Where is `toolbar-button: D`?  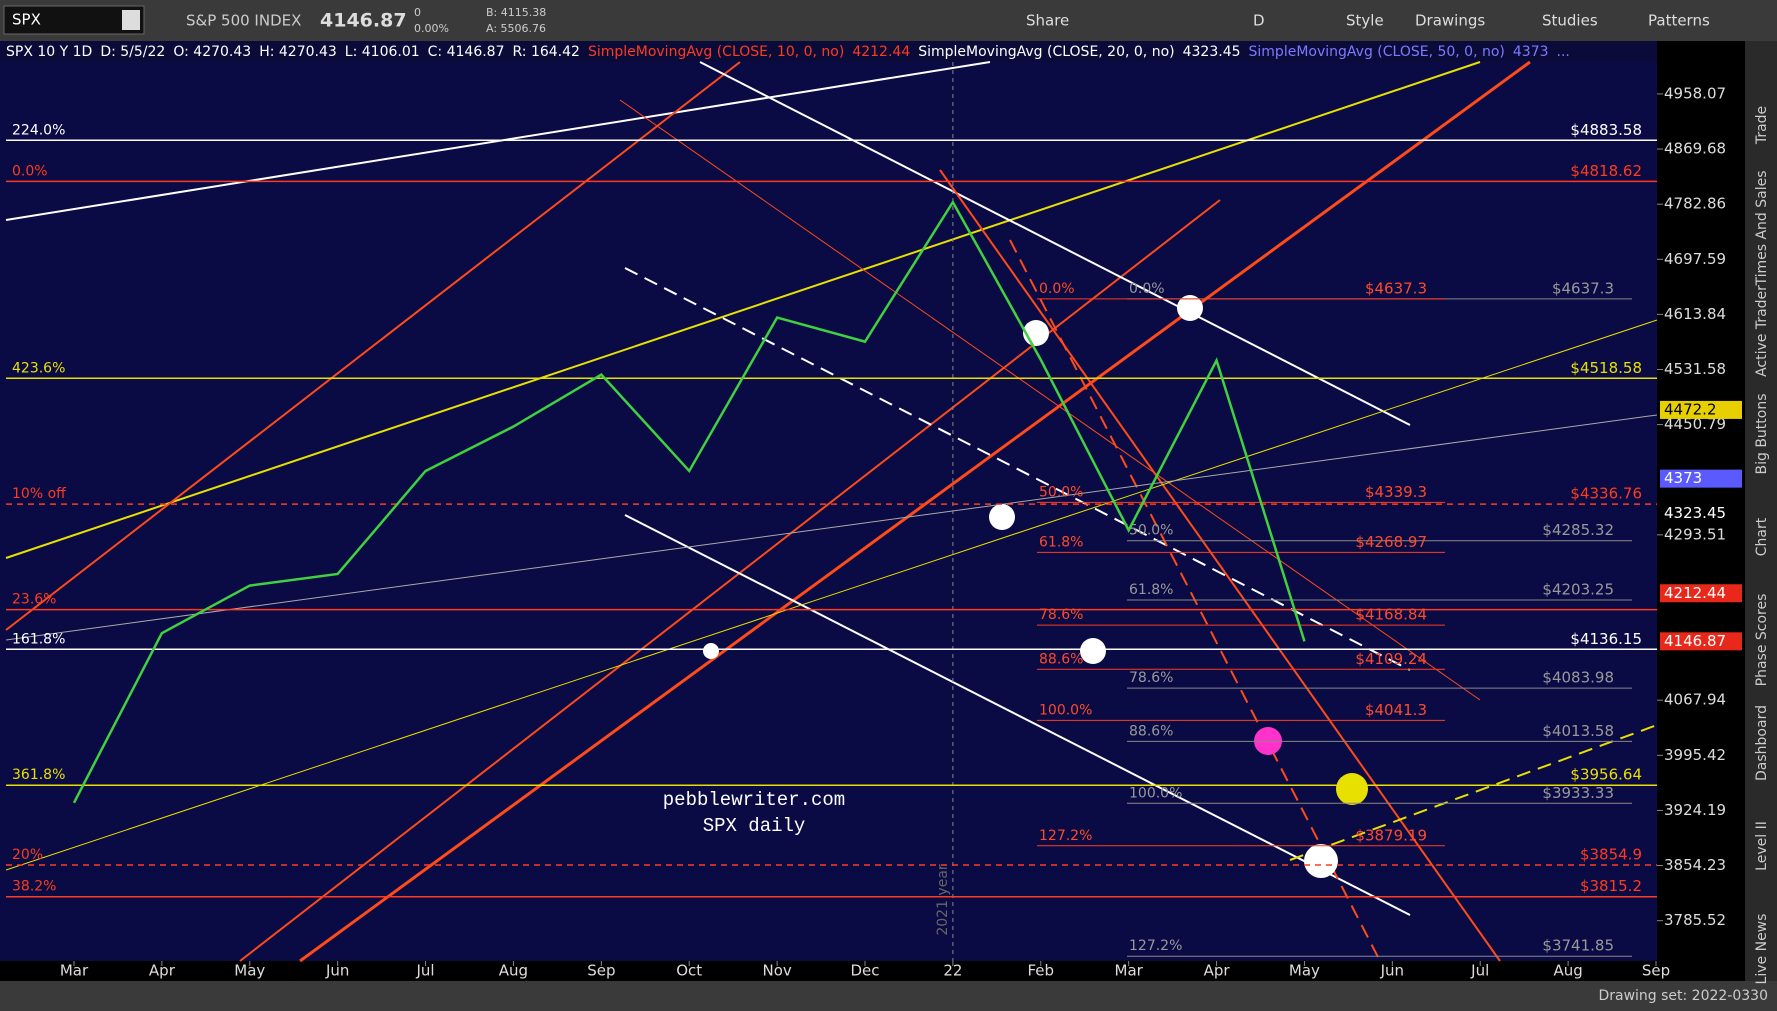
toolbar-button: D is located at coordinates (1259, 21).